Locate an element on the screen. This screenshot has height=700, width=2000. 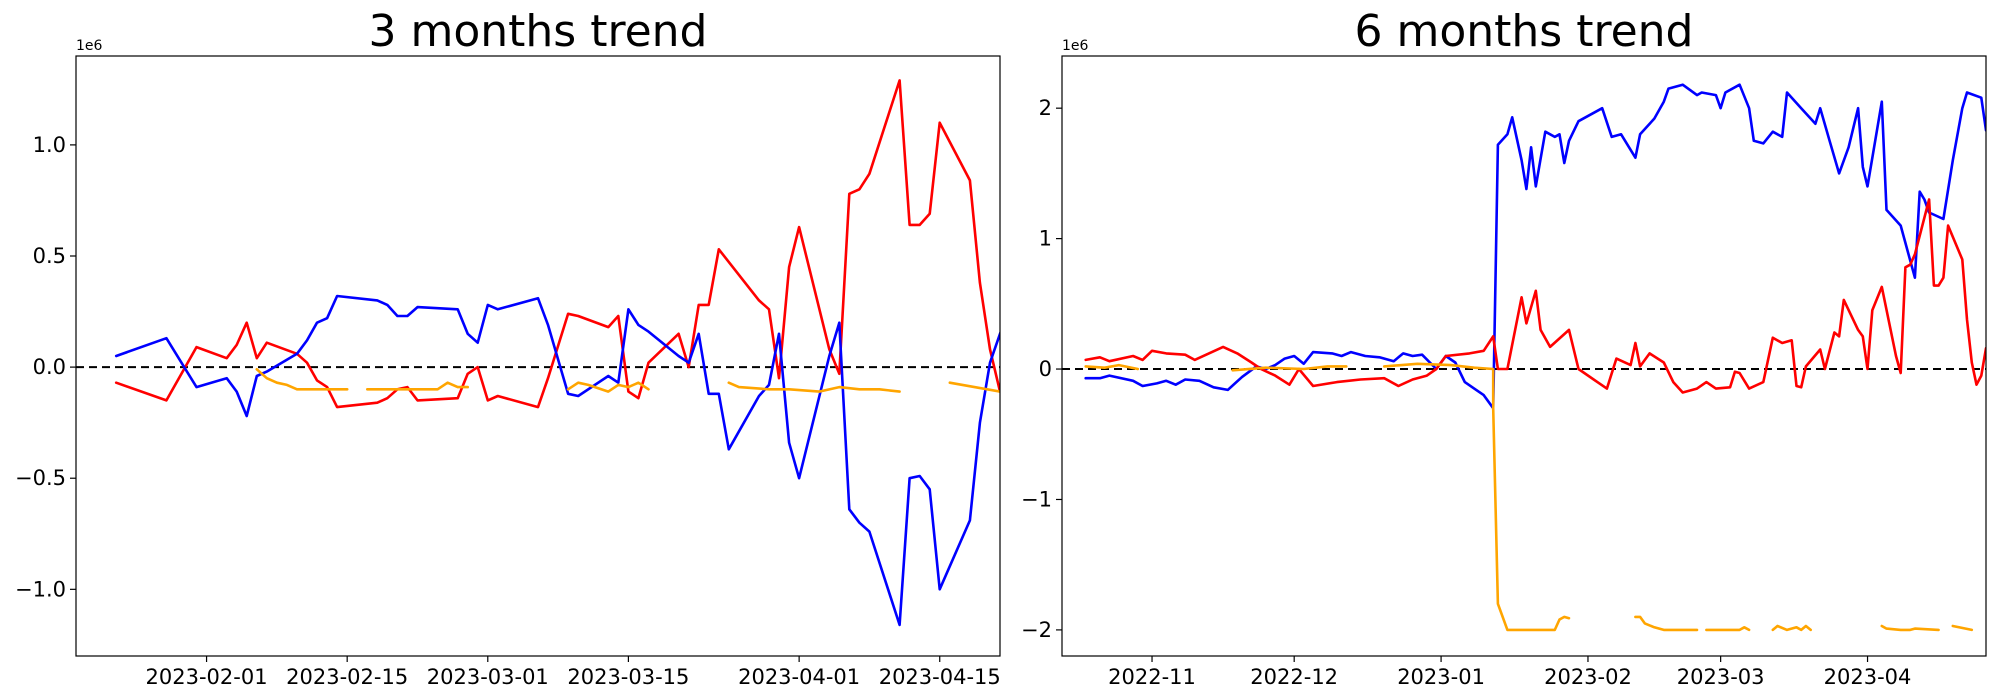
x-tick-label: 2023-03-15 is located at coordinates (628, 677).